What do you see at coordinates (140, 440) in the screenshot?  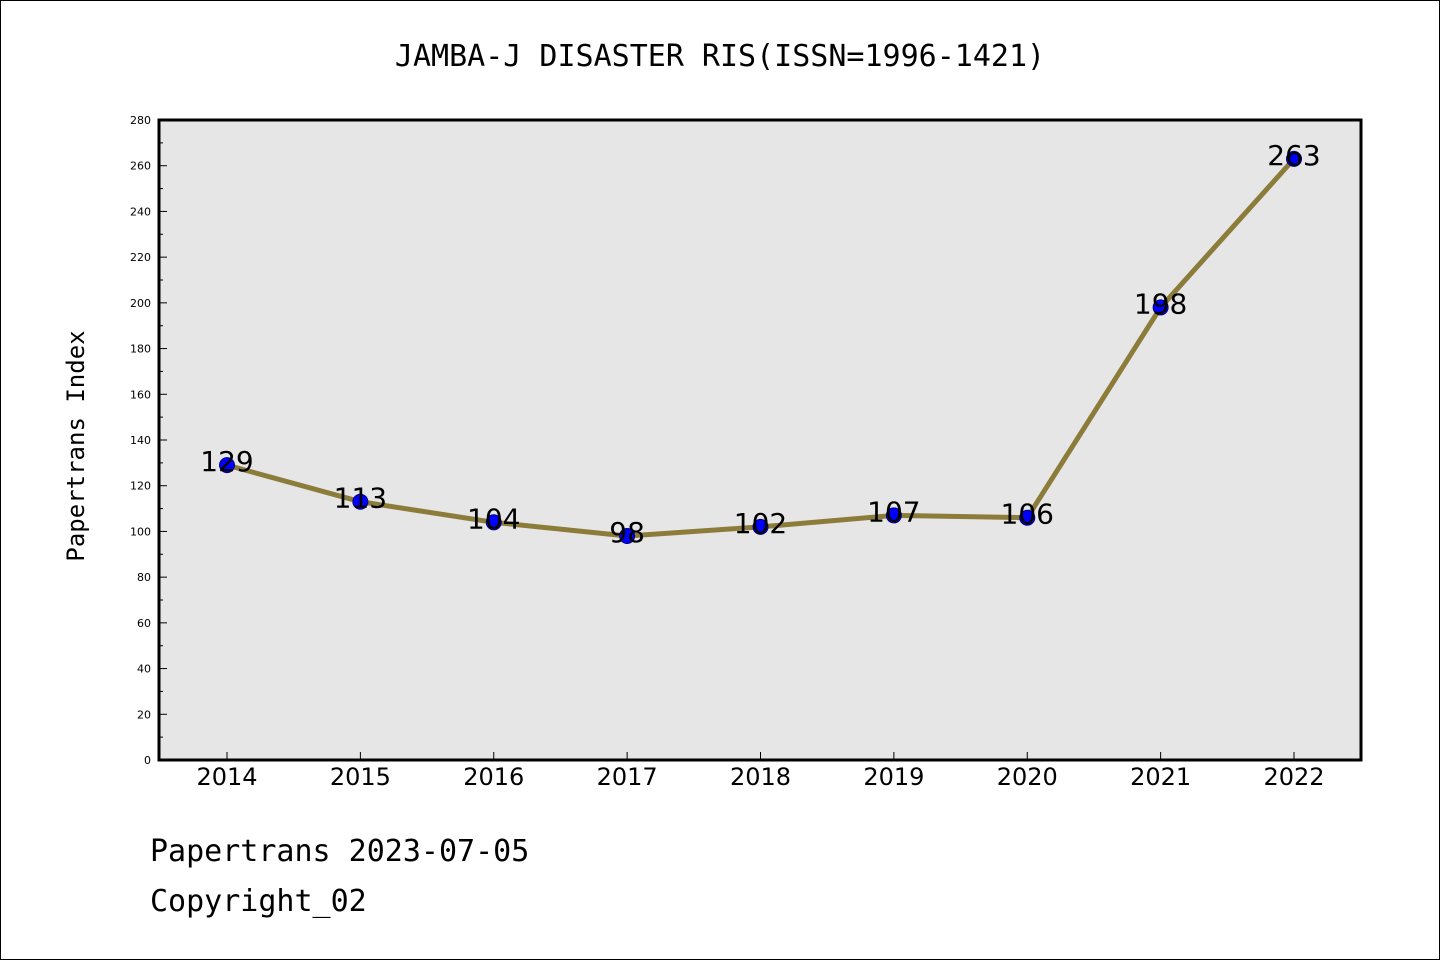 I see `y-tick-label: 140` at bounding box center [140, 440].